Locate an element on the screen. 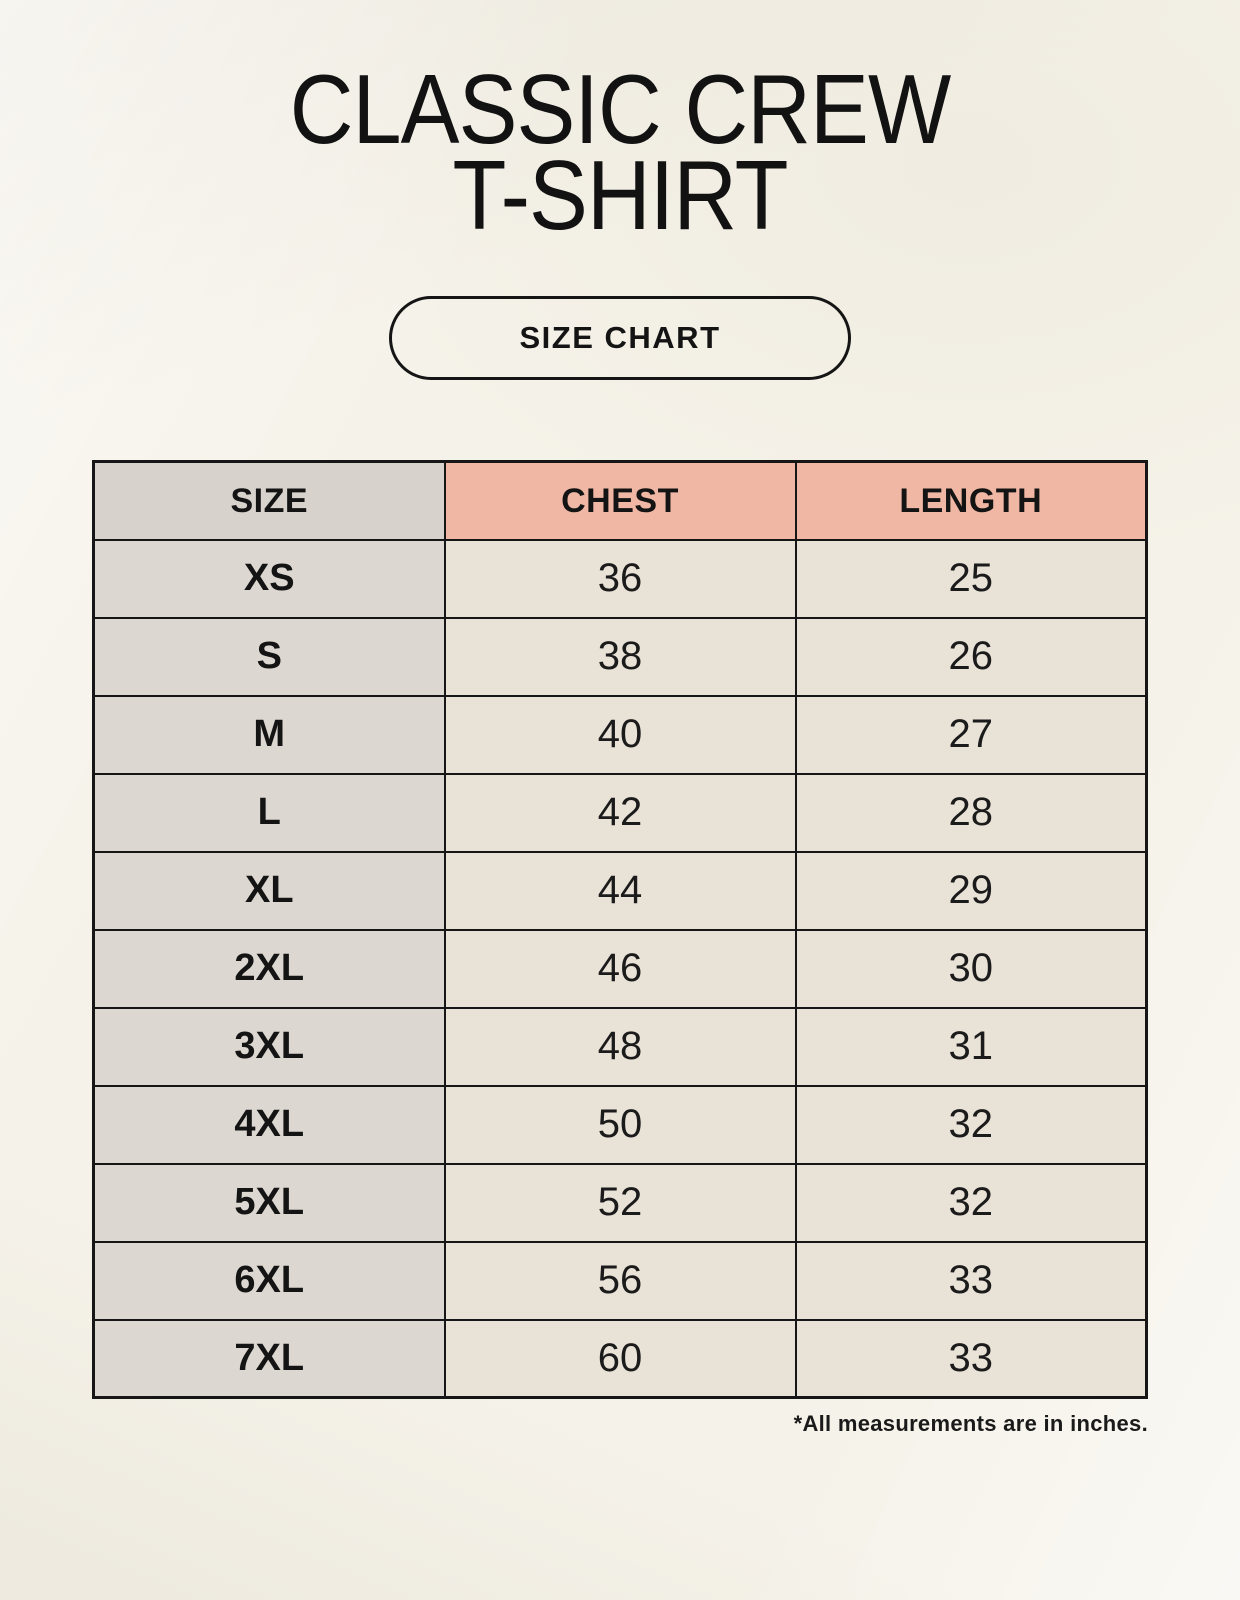 The width and height of the screenshot is (1240, 1600). chest-value: 48 is located at coordinates (620, 1046).